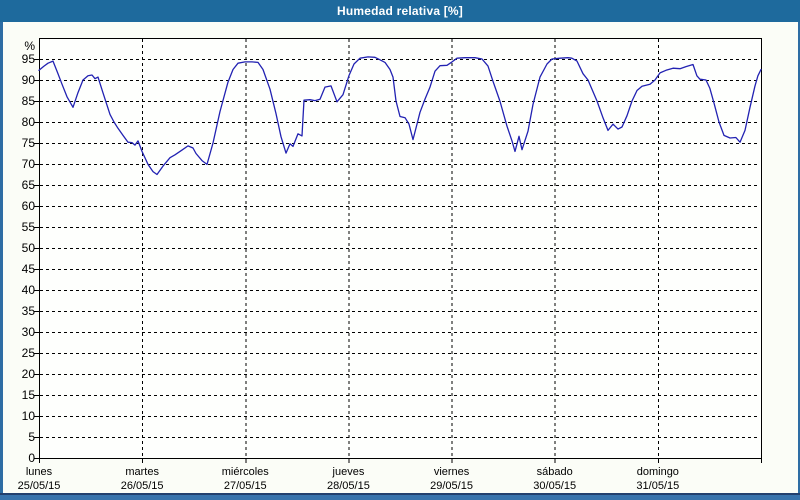 The height and width of the screenshot is (500, 800). I want to click on y-axis-unit-label: %, so click(29, 46).